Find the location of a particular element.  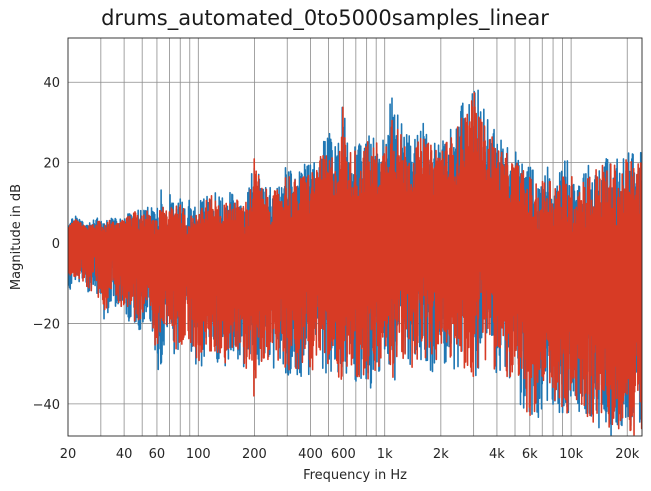

x-tick-label: 2k is located at coordinates (441, 454).